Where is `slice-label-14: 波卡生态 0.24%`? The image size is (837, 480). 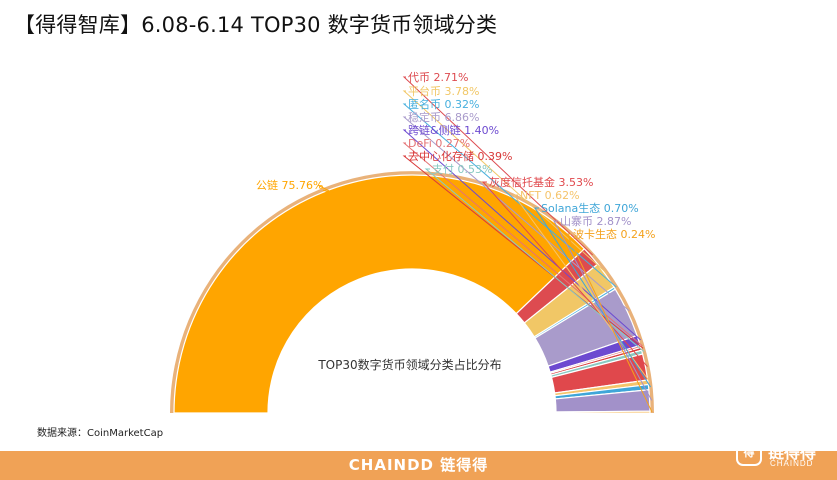 slice-label-14: 波卡生态 0.24% is located at coordinates (614, 234).